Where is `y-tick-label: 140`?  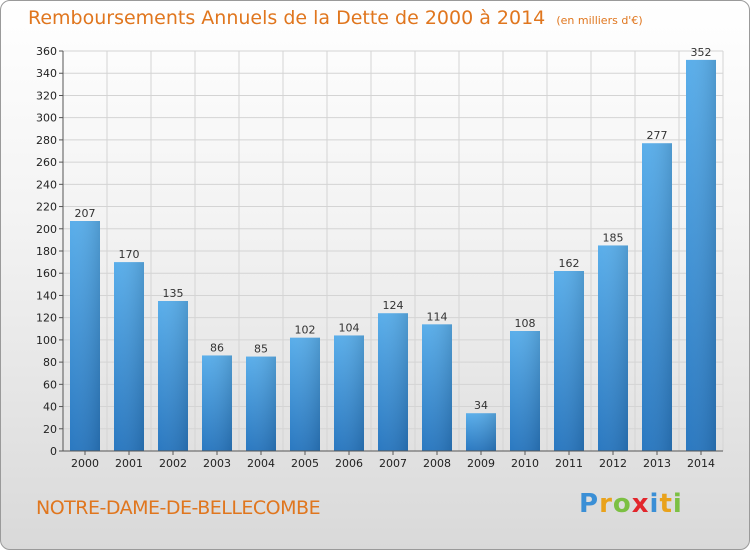 y-tick-label: 140 is located at coordinates (46, 295).